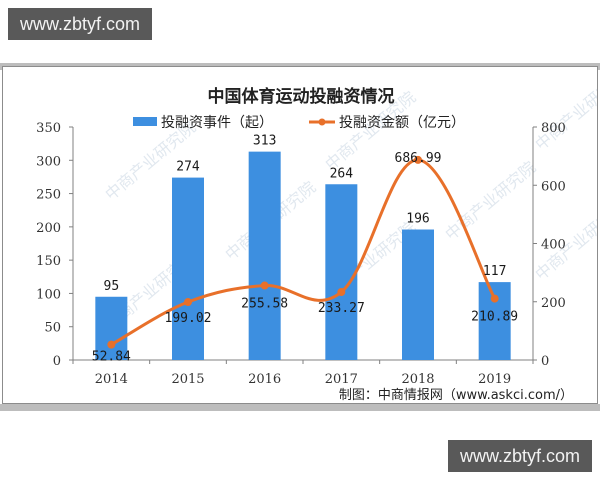 This screenshot has height=480, width=600. I want to click on legend-line-marker-icon, so click(322, 122).